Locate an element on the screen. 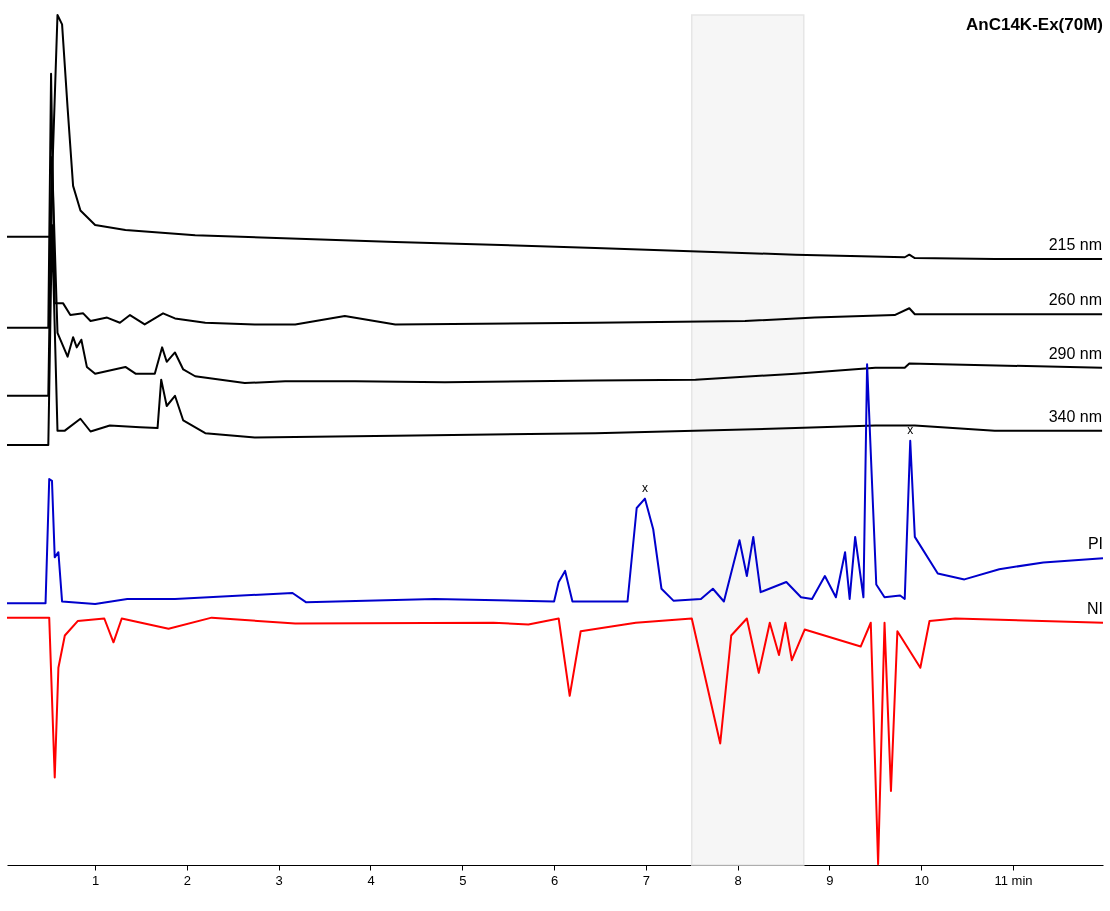 This screenshot has height=911, width=1110. x-tick-label: 9 is located at coordinates (830, 880).